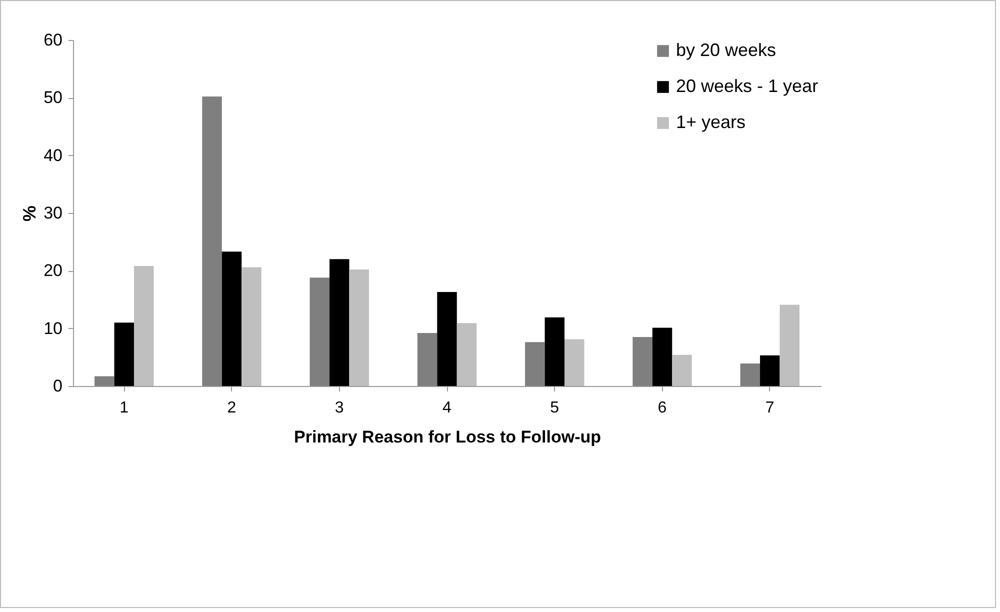 This screenshot has width=1000, height=612. Describe the element at coordinates (53, 155) in the screenshot. I see `y-tick-label: 40` at that location.